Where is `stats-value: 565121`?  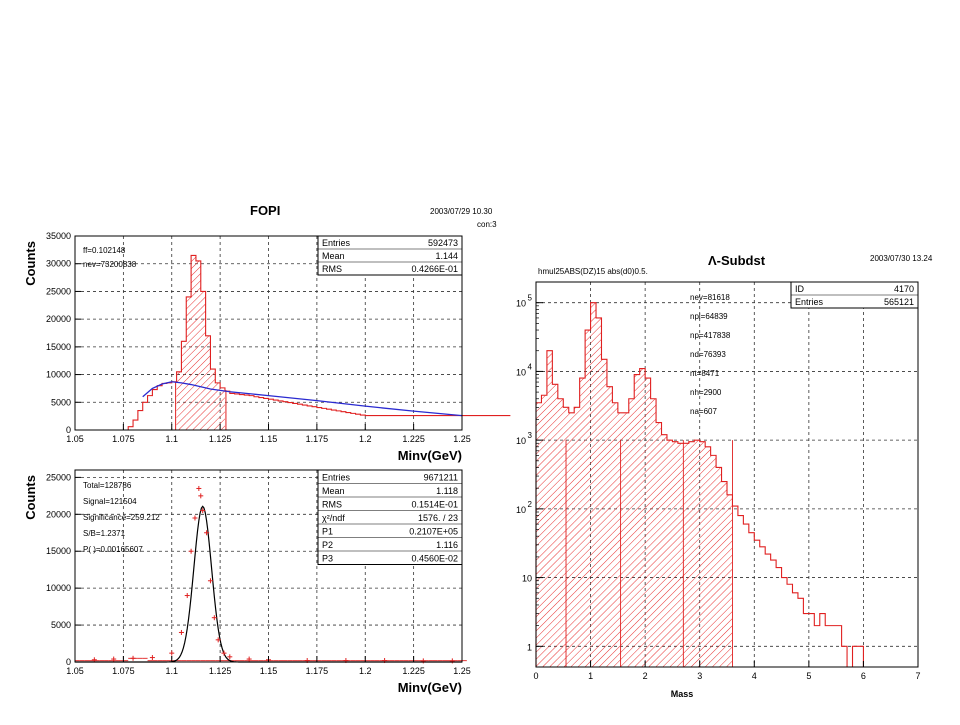 stats-value: 565121 is located at coordinates (899, 302).